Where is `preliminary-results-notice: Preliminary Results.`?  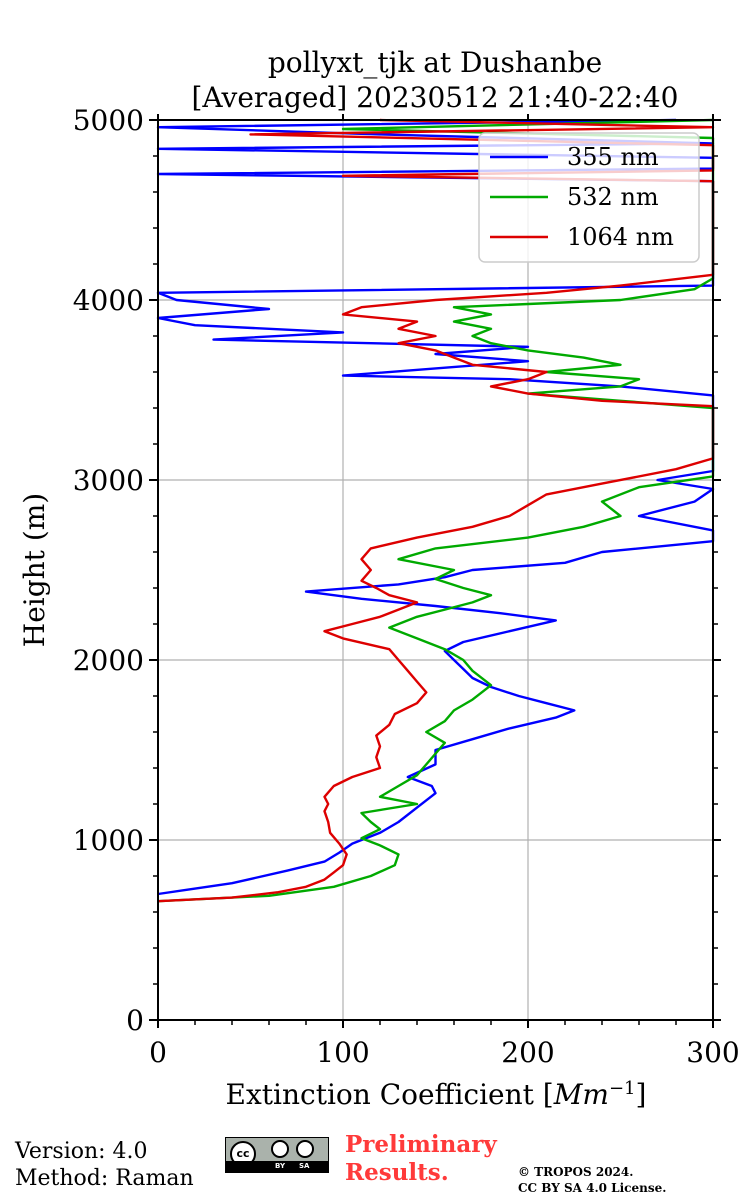
preliminary-results-notice: Preliminary Results. is located at coordinates (421, 1159).